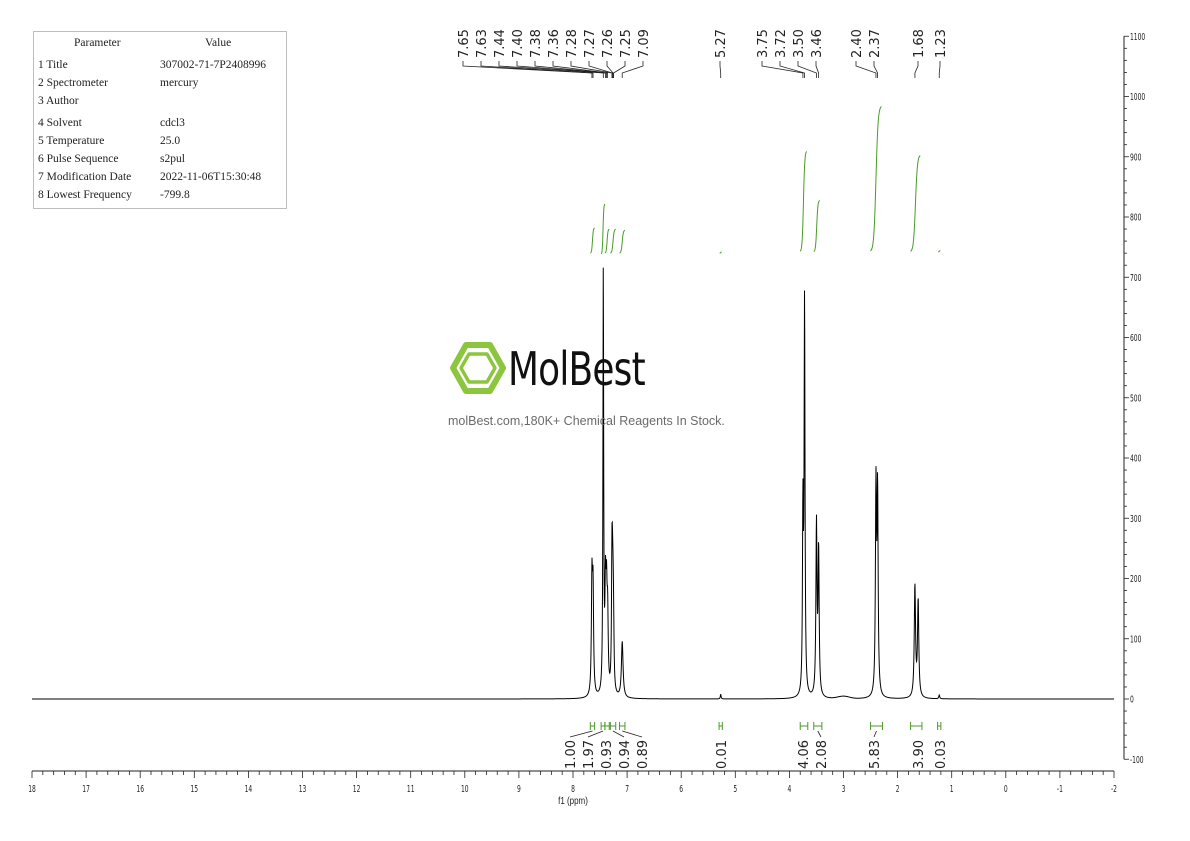 The height and width of the screenshot is (841, 1190). I want to click on peak-label: 3.75, so click(763, 43).